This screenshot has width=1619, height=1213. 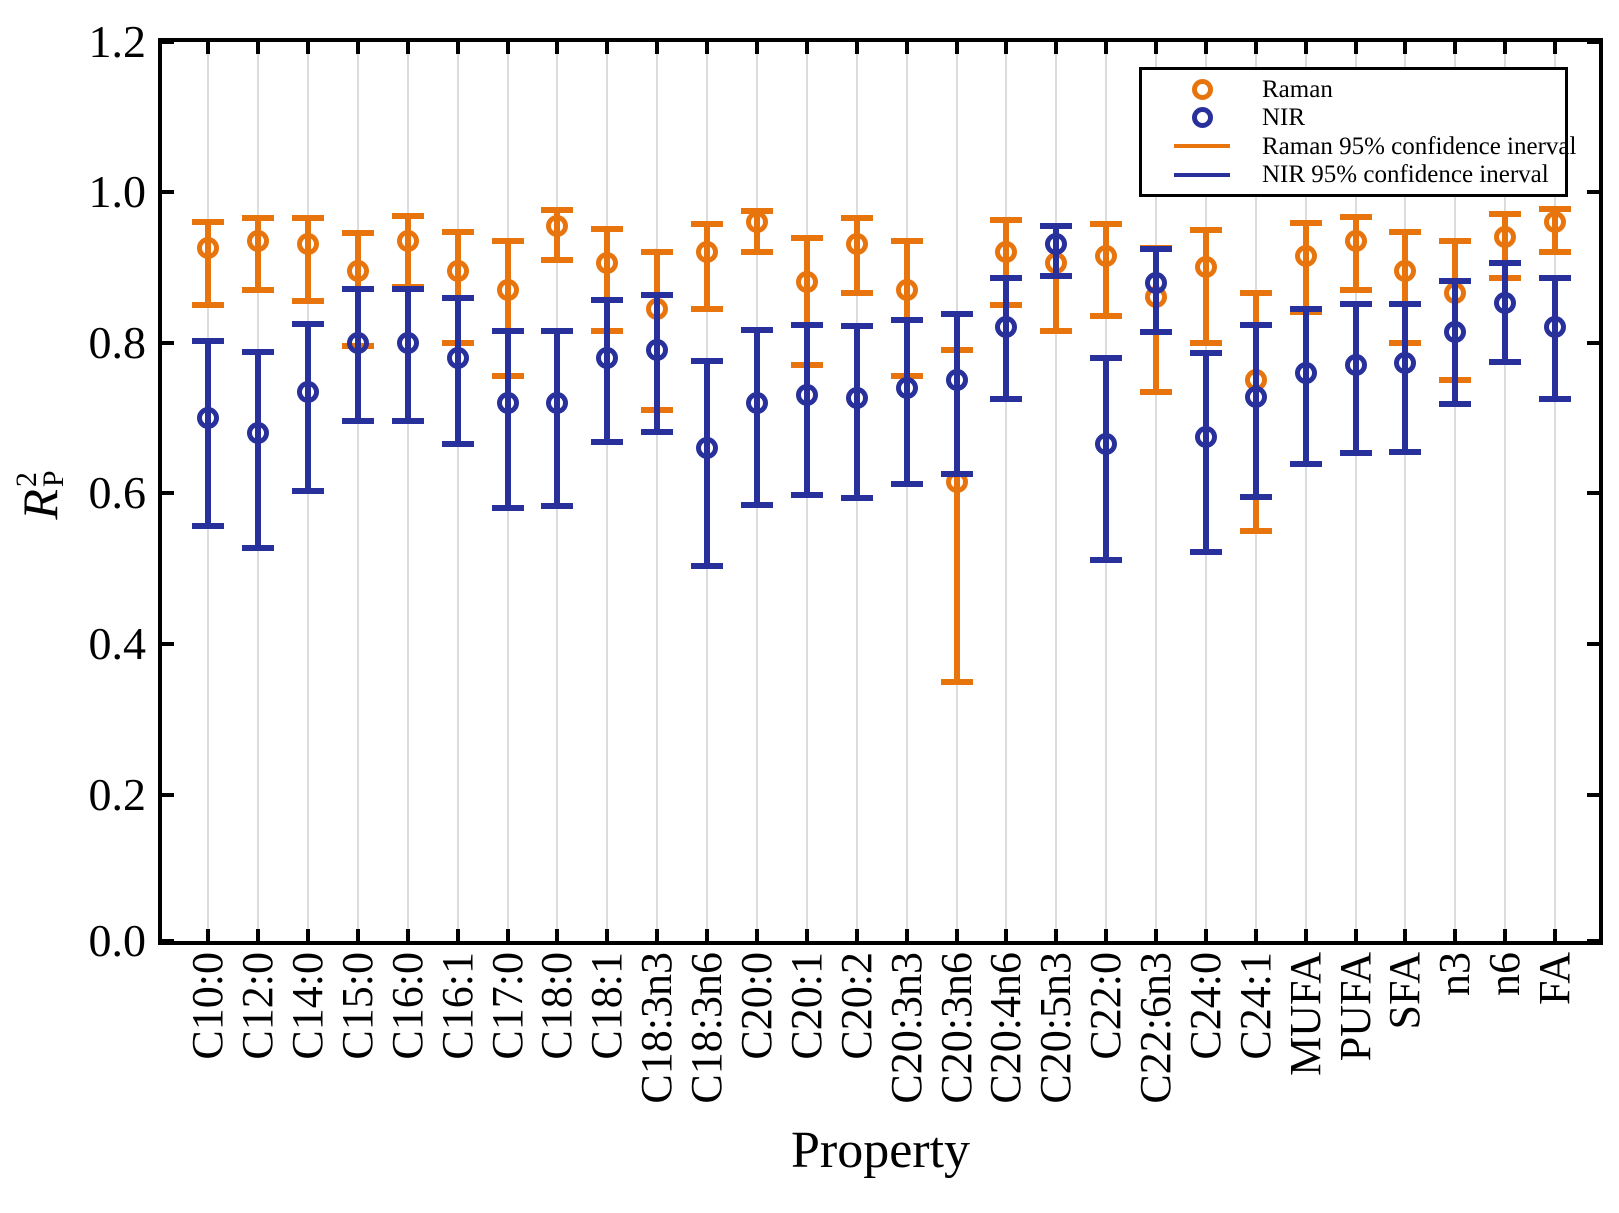 I want to click on x-tick-label: C16:1, so click(x=457, y=1006).